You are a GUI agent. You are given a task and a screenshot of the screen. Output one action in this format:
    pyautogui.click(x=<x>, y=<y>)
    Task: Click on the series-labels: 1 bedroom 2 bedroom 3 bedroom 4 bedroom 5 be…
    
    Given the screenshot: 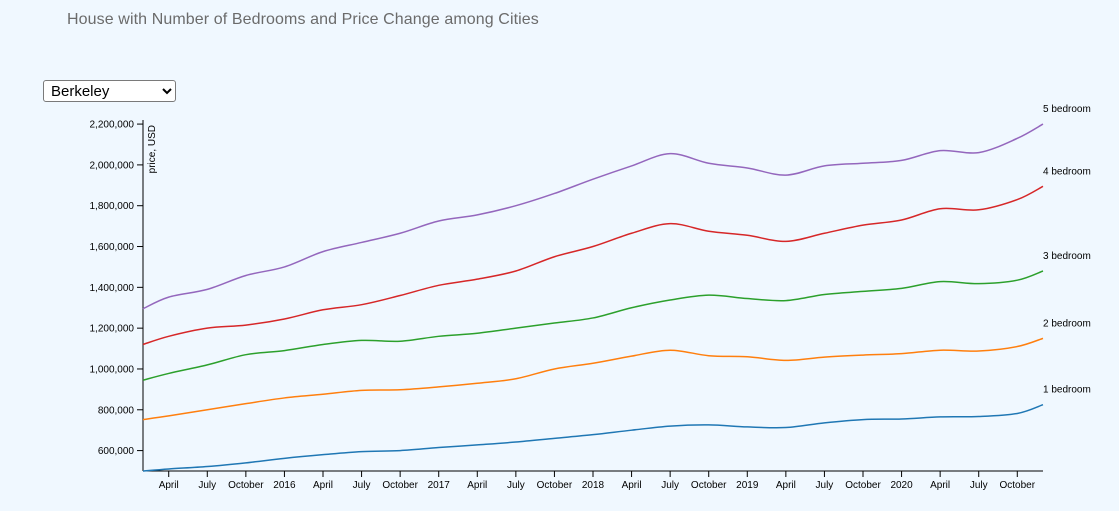 What is the action you would take?
    pyautogui.click(x=1067, y=250)
    